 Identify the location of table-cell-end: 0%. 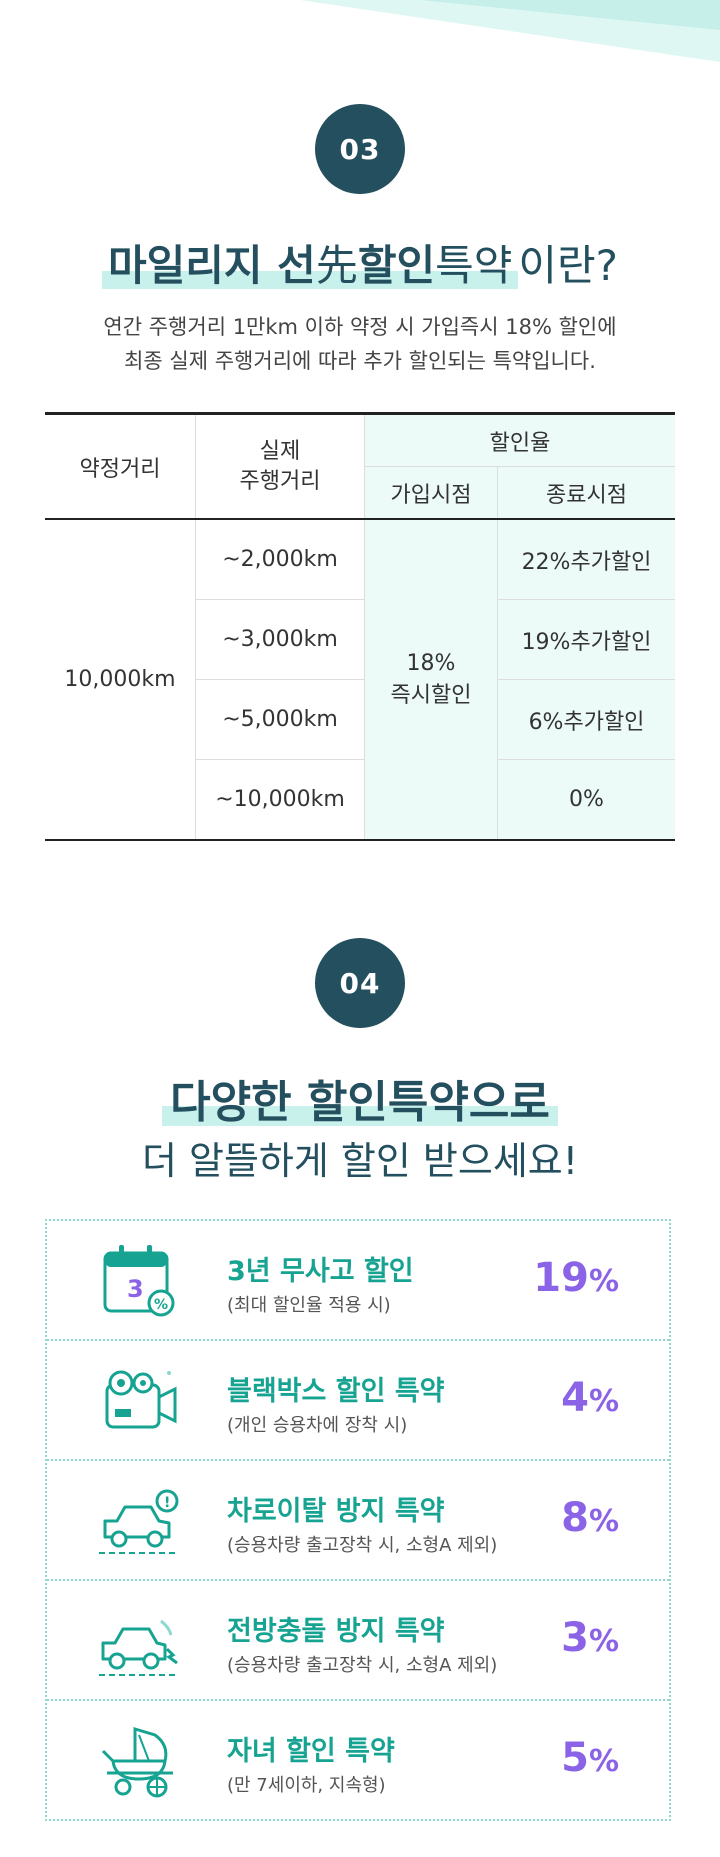
(586, 800).